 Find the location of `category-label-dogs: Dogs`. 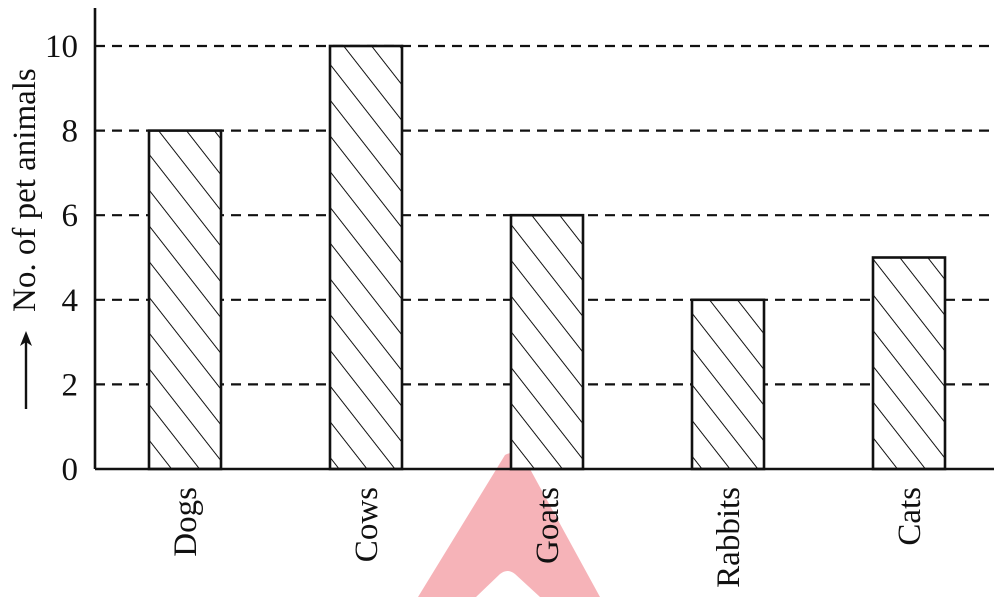

category-label-dogs: Dogs is located at coordinates (186, 522).